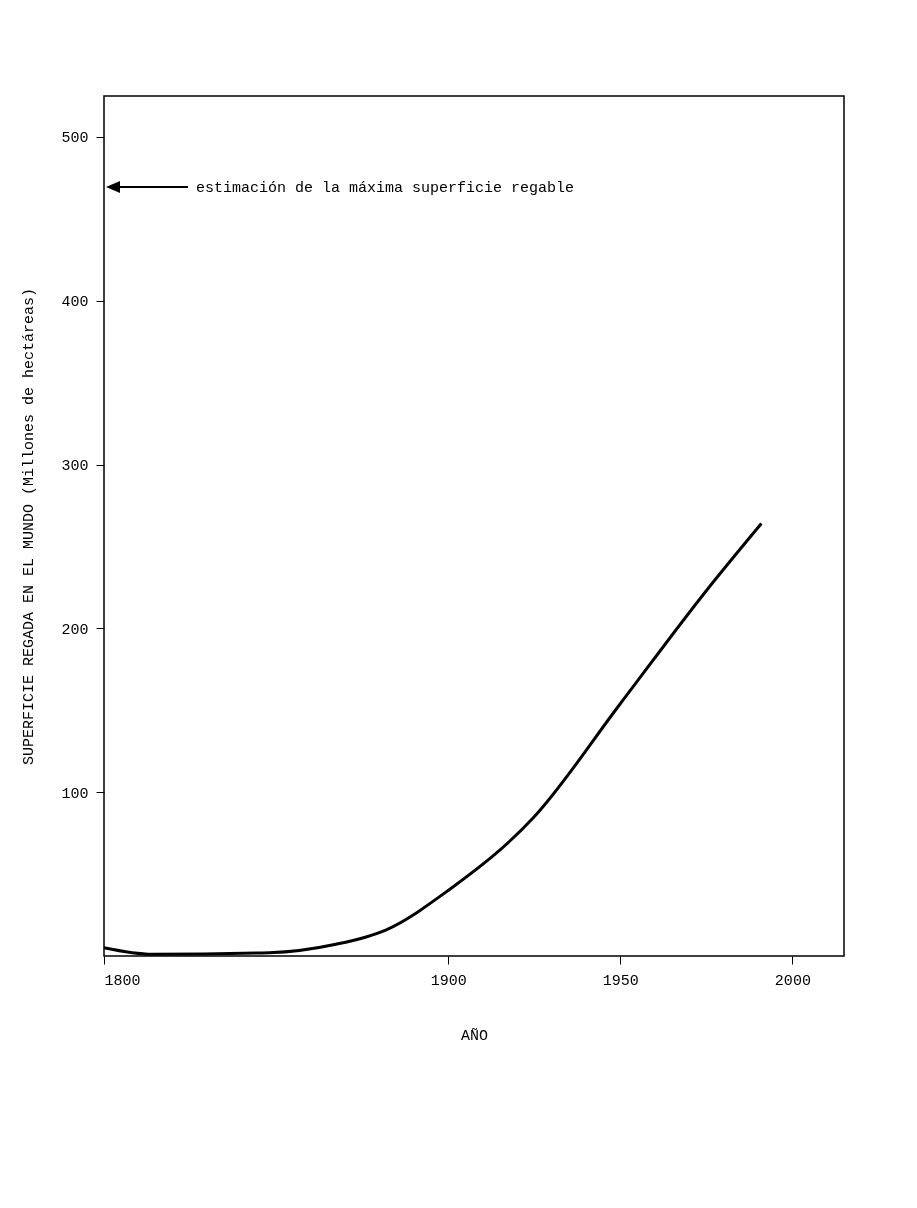  Describe the element at coordinates (792, 981) in the screenshot. I see `x-tick-label: 2000` at that location.